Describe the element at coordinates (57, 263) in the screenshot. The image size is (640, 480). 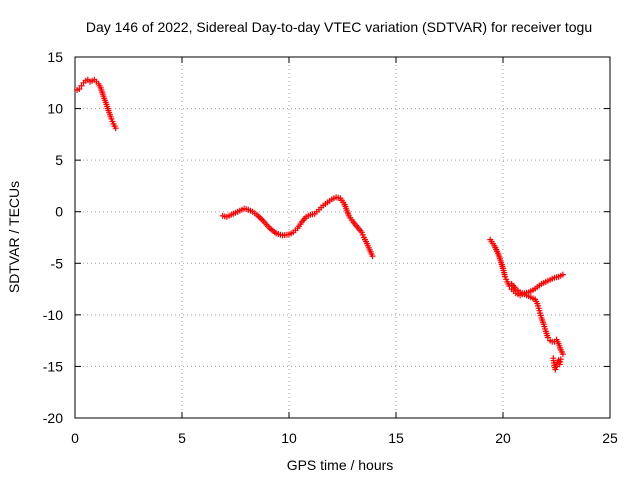
I see `y-tick-label: -5` at that location.